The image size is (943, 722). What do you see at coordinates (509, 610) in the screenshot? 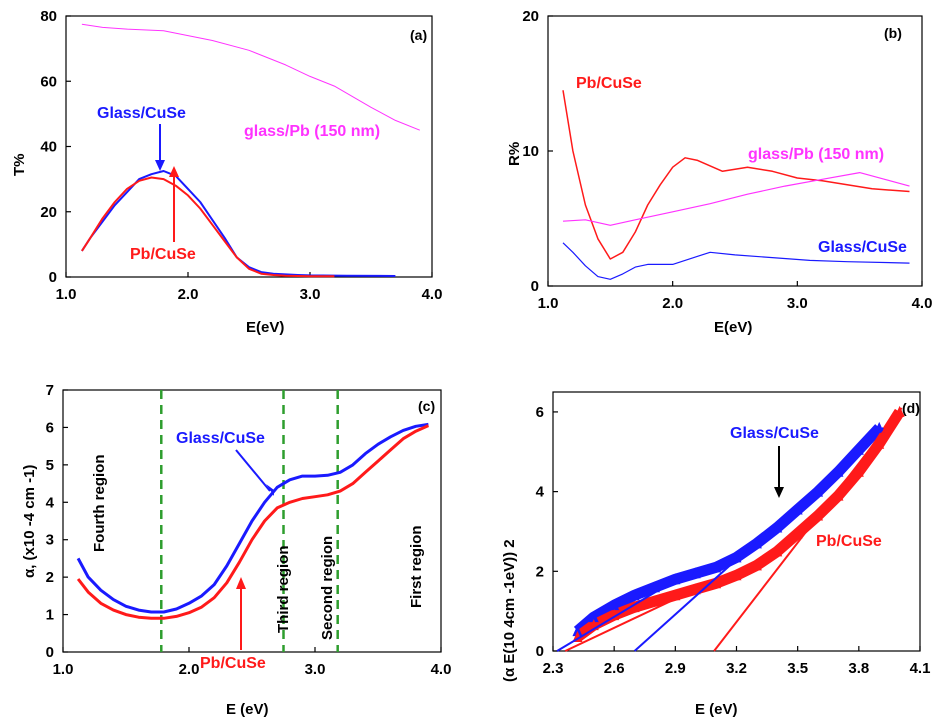
I see `panel-d-ylabel: (α E(10 4cm -1eV)) 2` at bounding box center [509, 610].